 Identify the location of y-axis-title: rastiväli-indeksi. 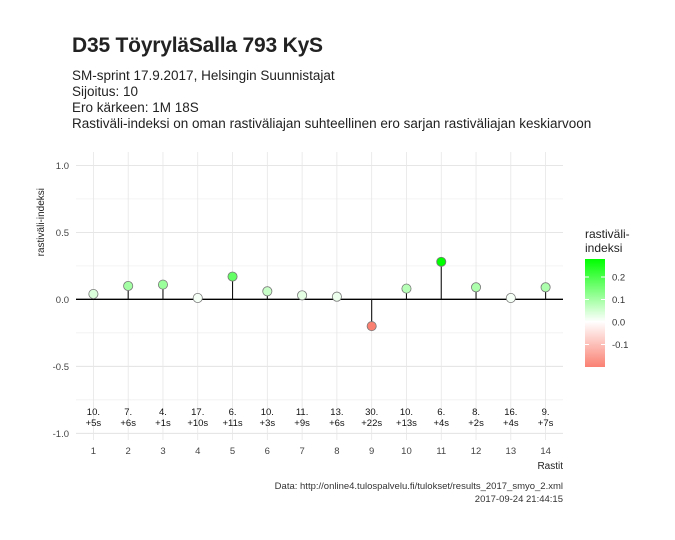
(41, 222).